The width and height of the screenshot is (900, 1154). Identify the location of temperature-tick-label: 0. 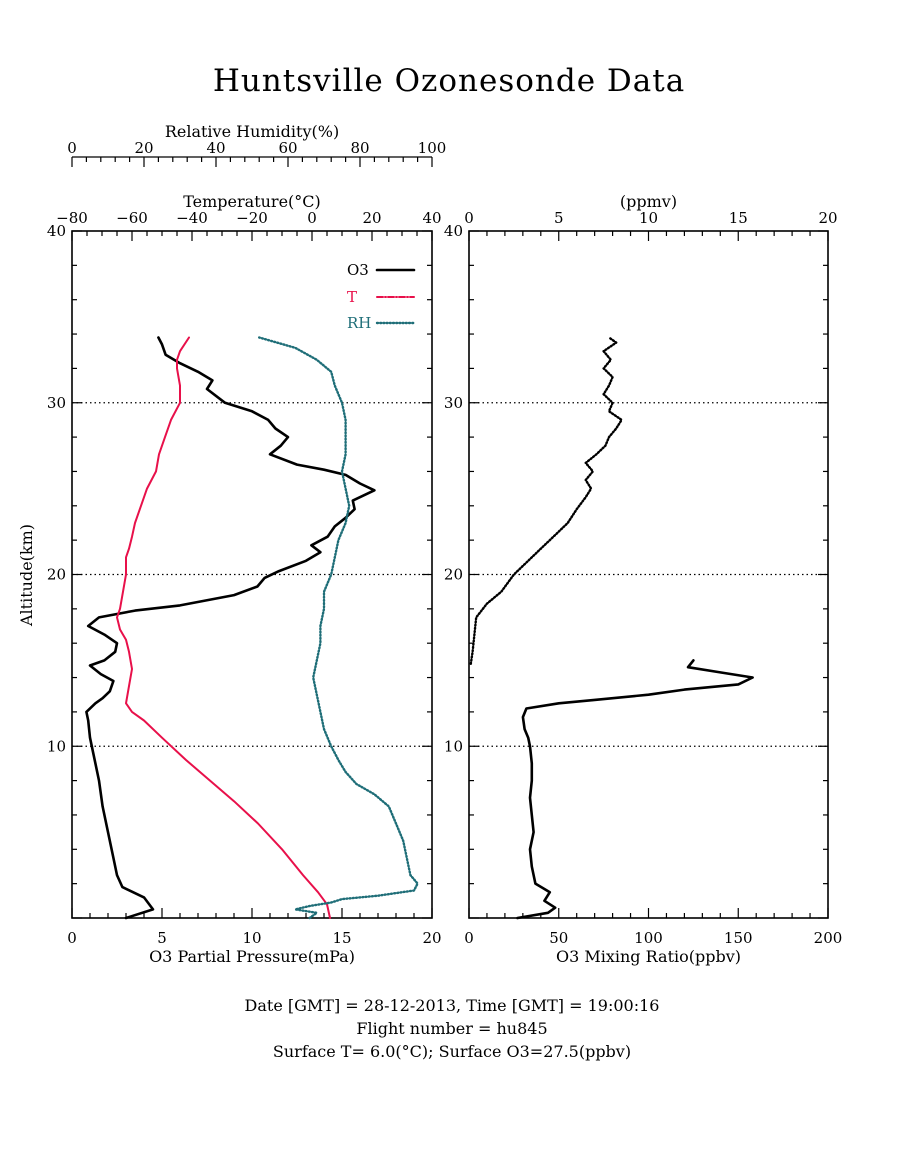
(312, 218).